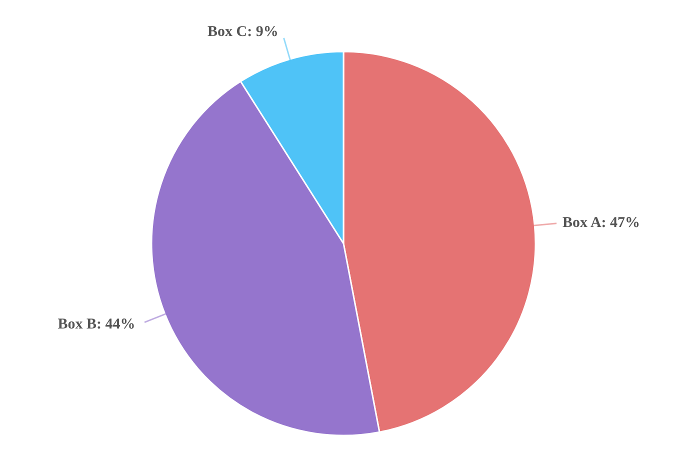 Image resolution: width=700 pixels, height=462 pixels. Describe the element at coordinates (97, 324) in the screenshot. I see `slice-label: Box B: 44%` at that location.